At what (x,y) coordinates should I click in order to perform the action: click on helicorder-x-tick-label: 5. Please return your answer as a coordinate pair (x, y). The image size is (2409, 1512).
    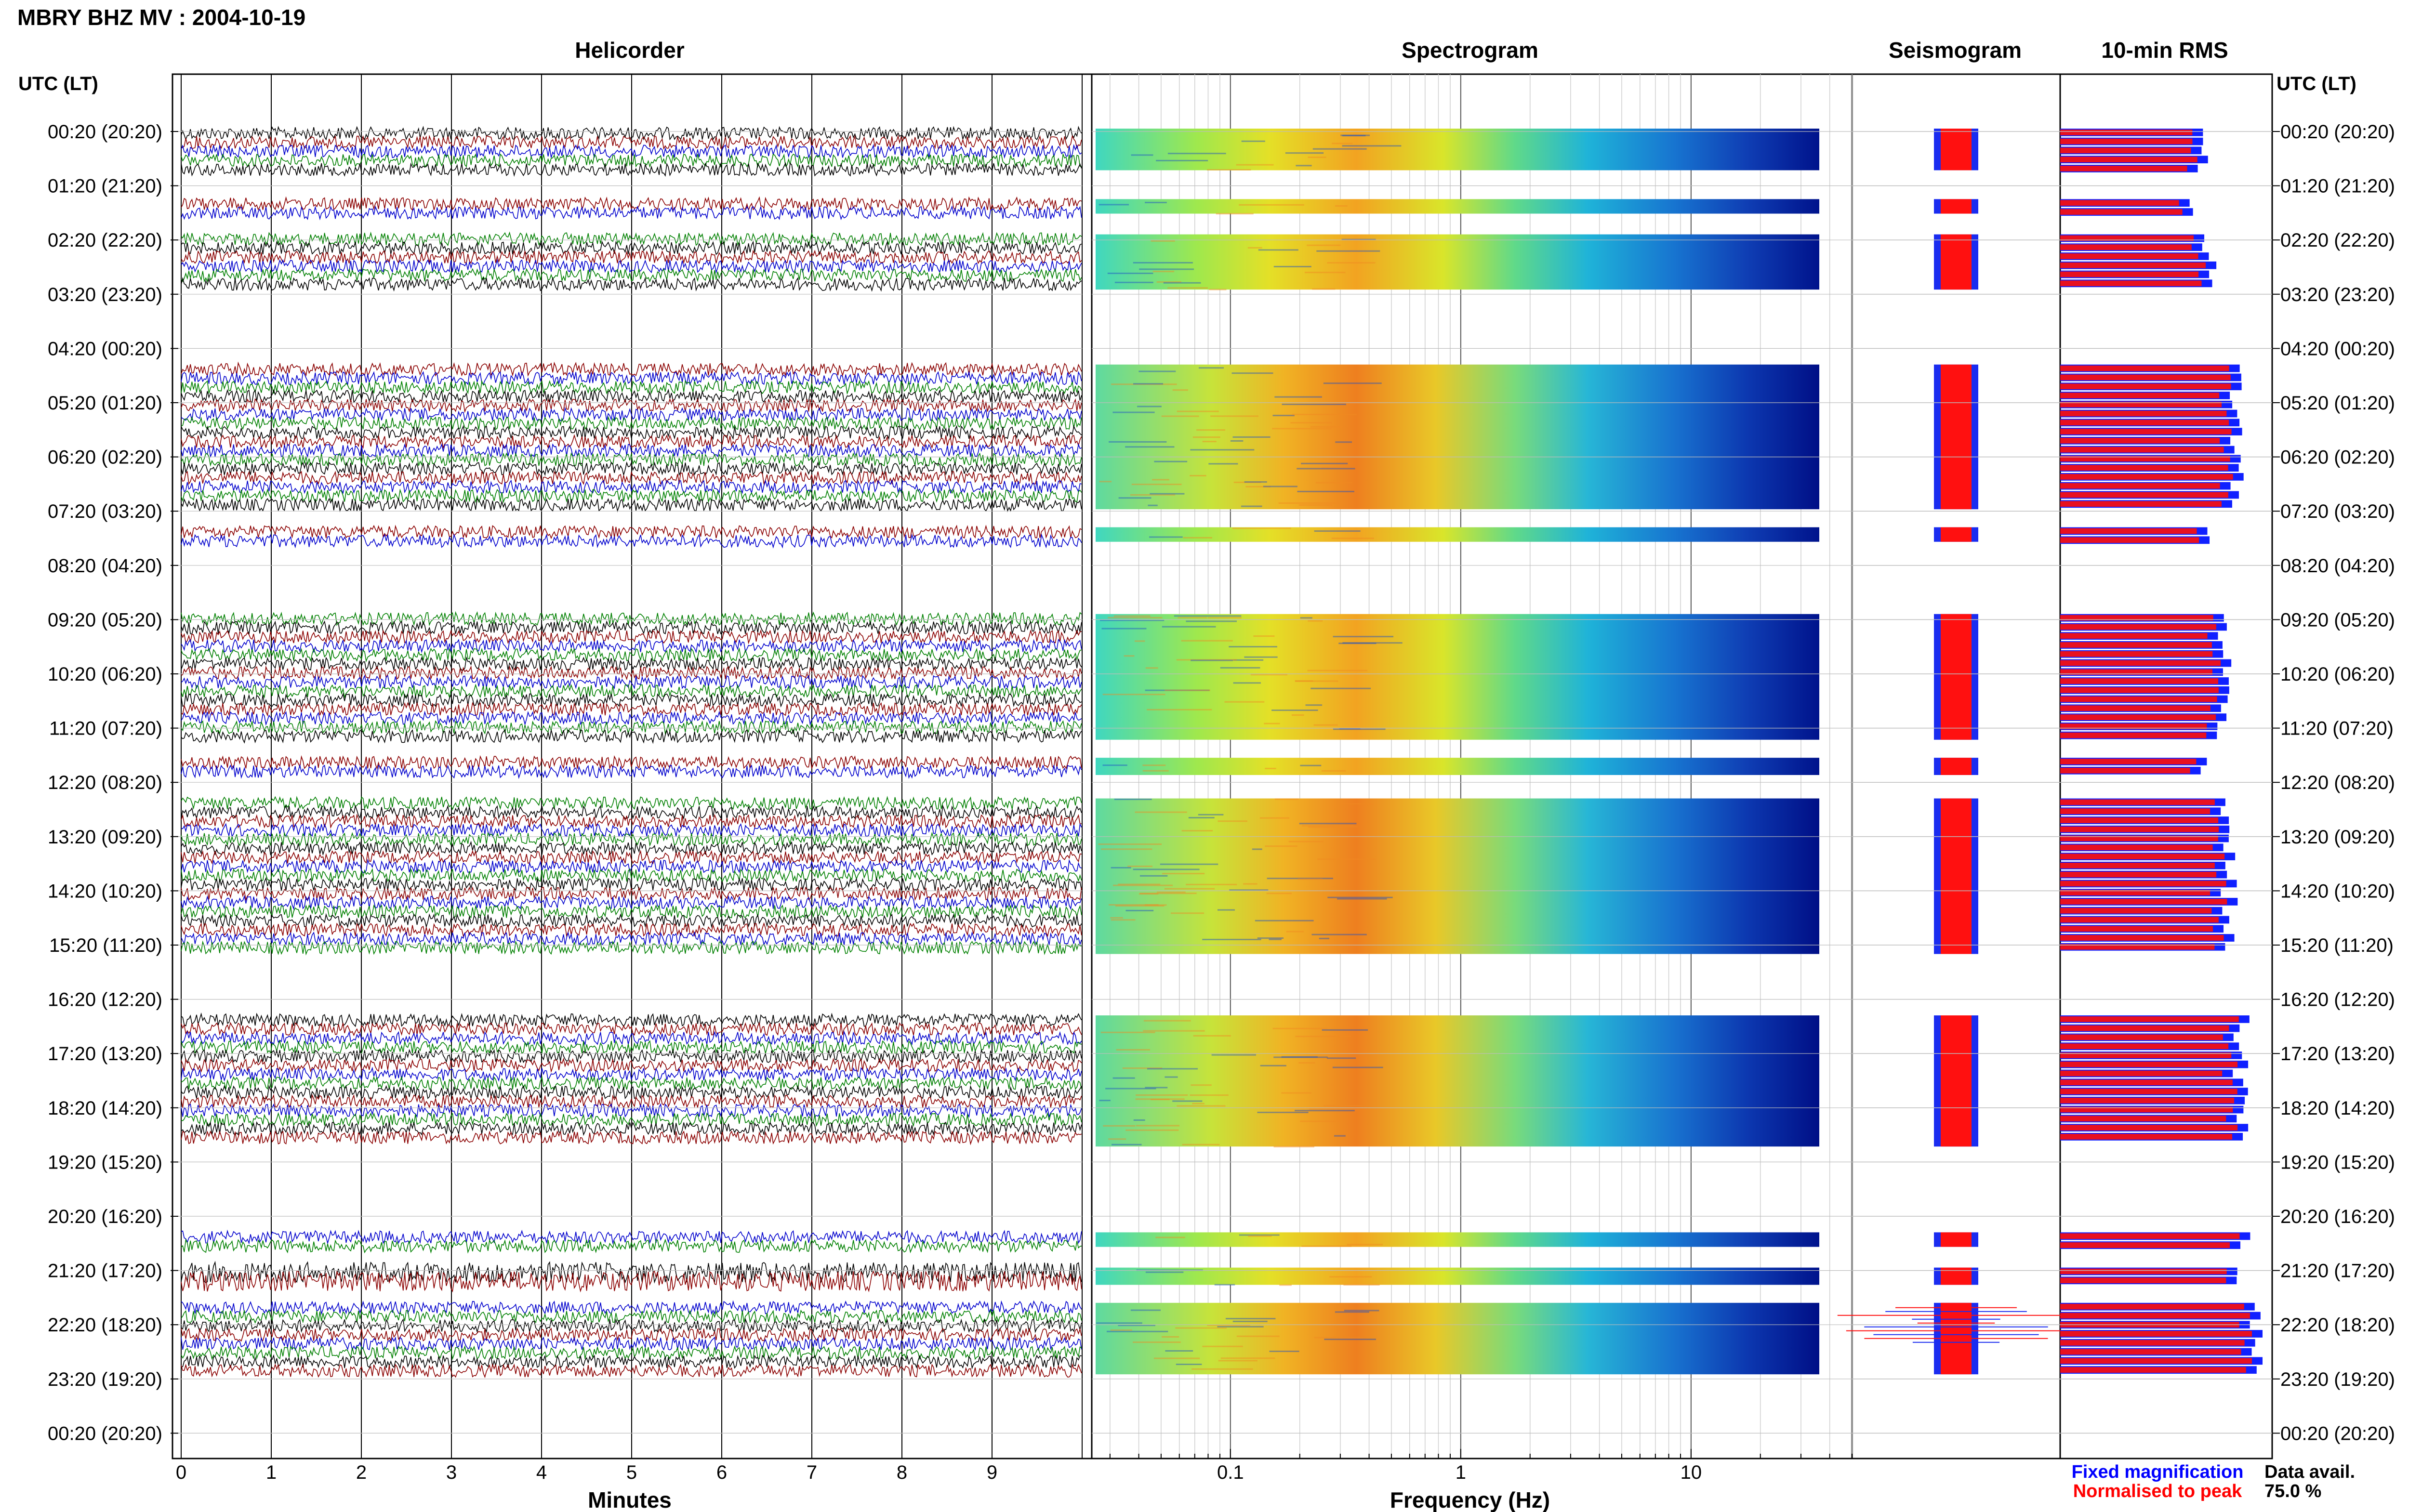
    Looking at the image, I should click on (631, 1472).